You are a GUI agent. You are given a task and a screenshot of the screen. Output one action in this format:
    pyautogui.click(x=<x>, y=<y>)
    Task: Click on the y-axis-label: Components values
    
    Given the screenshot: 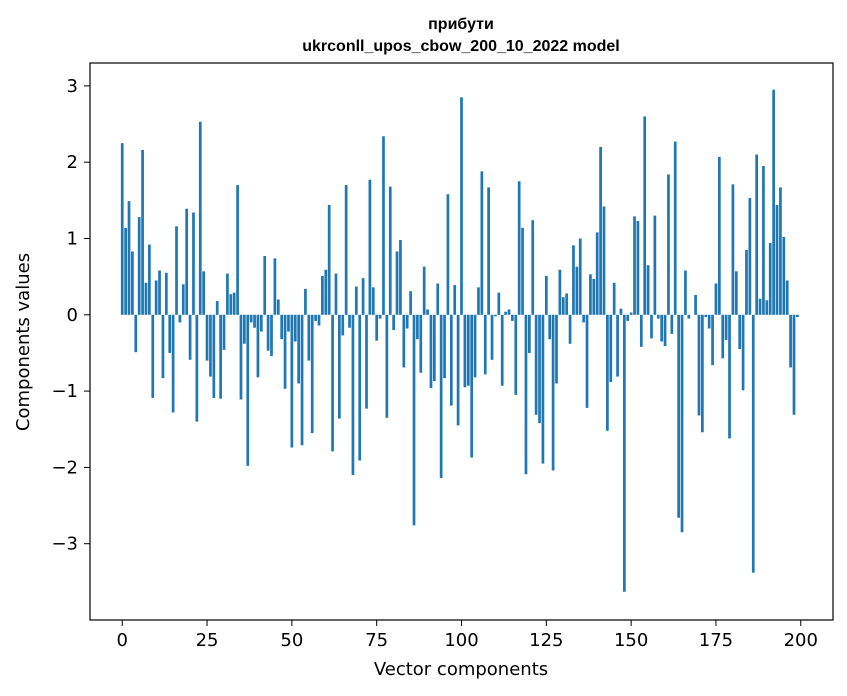 What is the action you would take?
    pyautogui.click(x=23, y=342)
    